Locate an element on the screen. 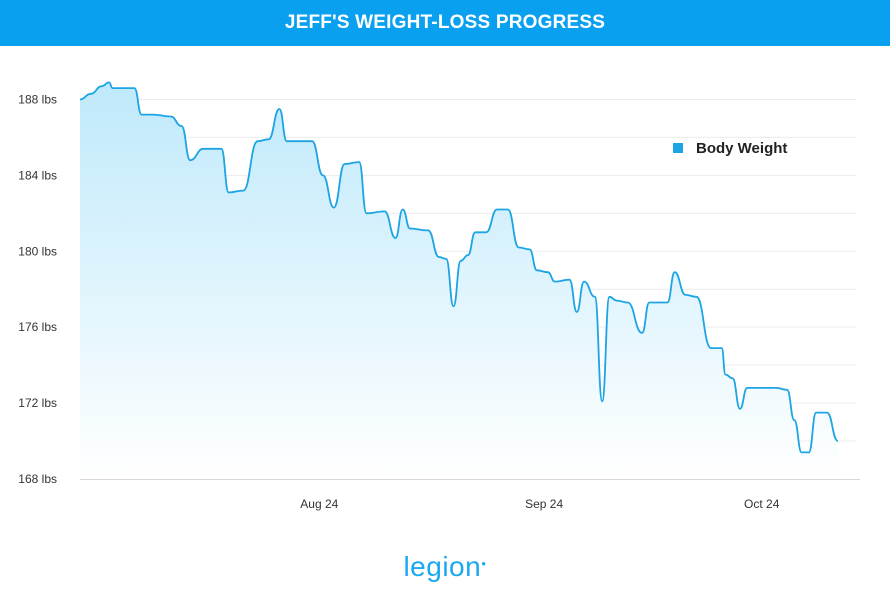 The image size is (890, 605). y-tick-label: 180 lbs is located at coordinates (37, 251).